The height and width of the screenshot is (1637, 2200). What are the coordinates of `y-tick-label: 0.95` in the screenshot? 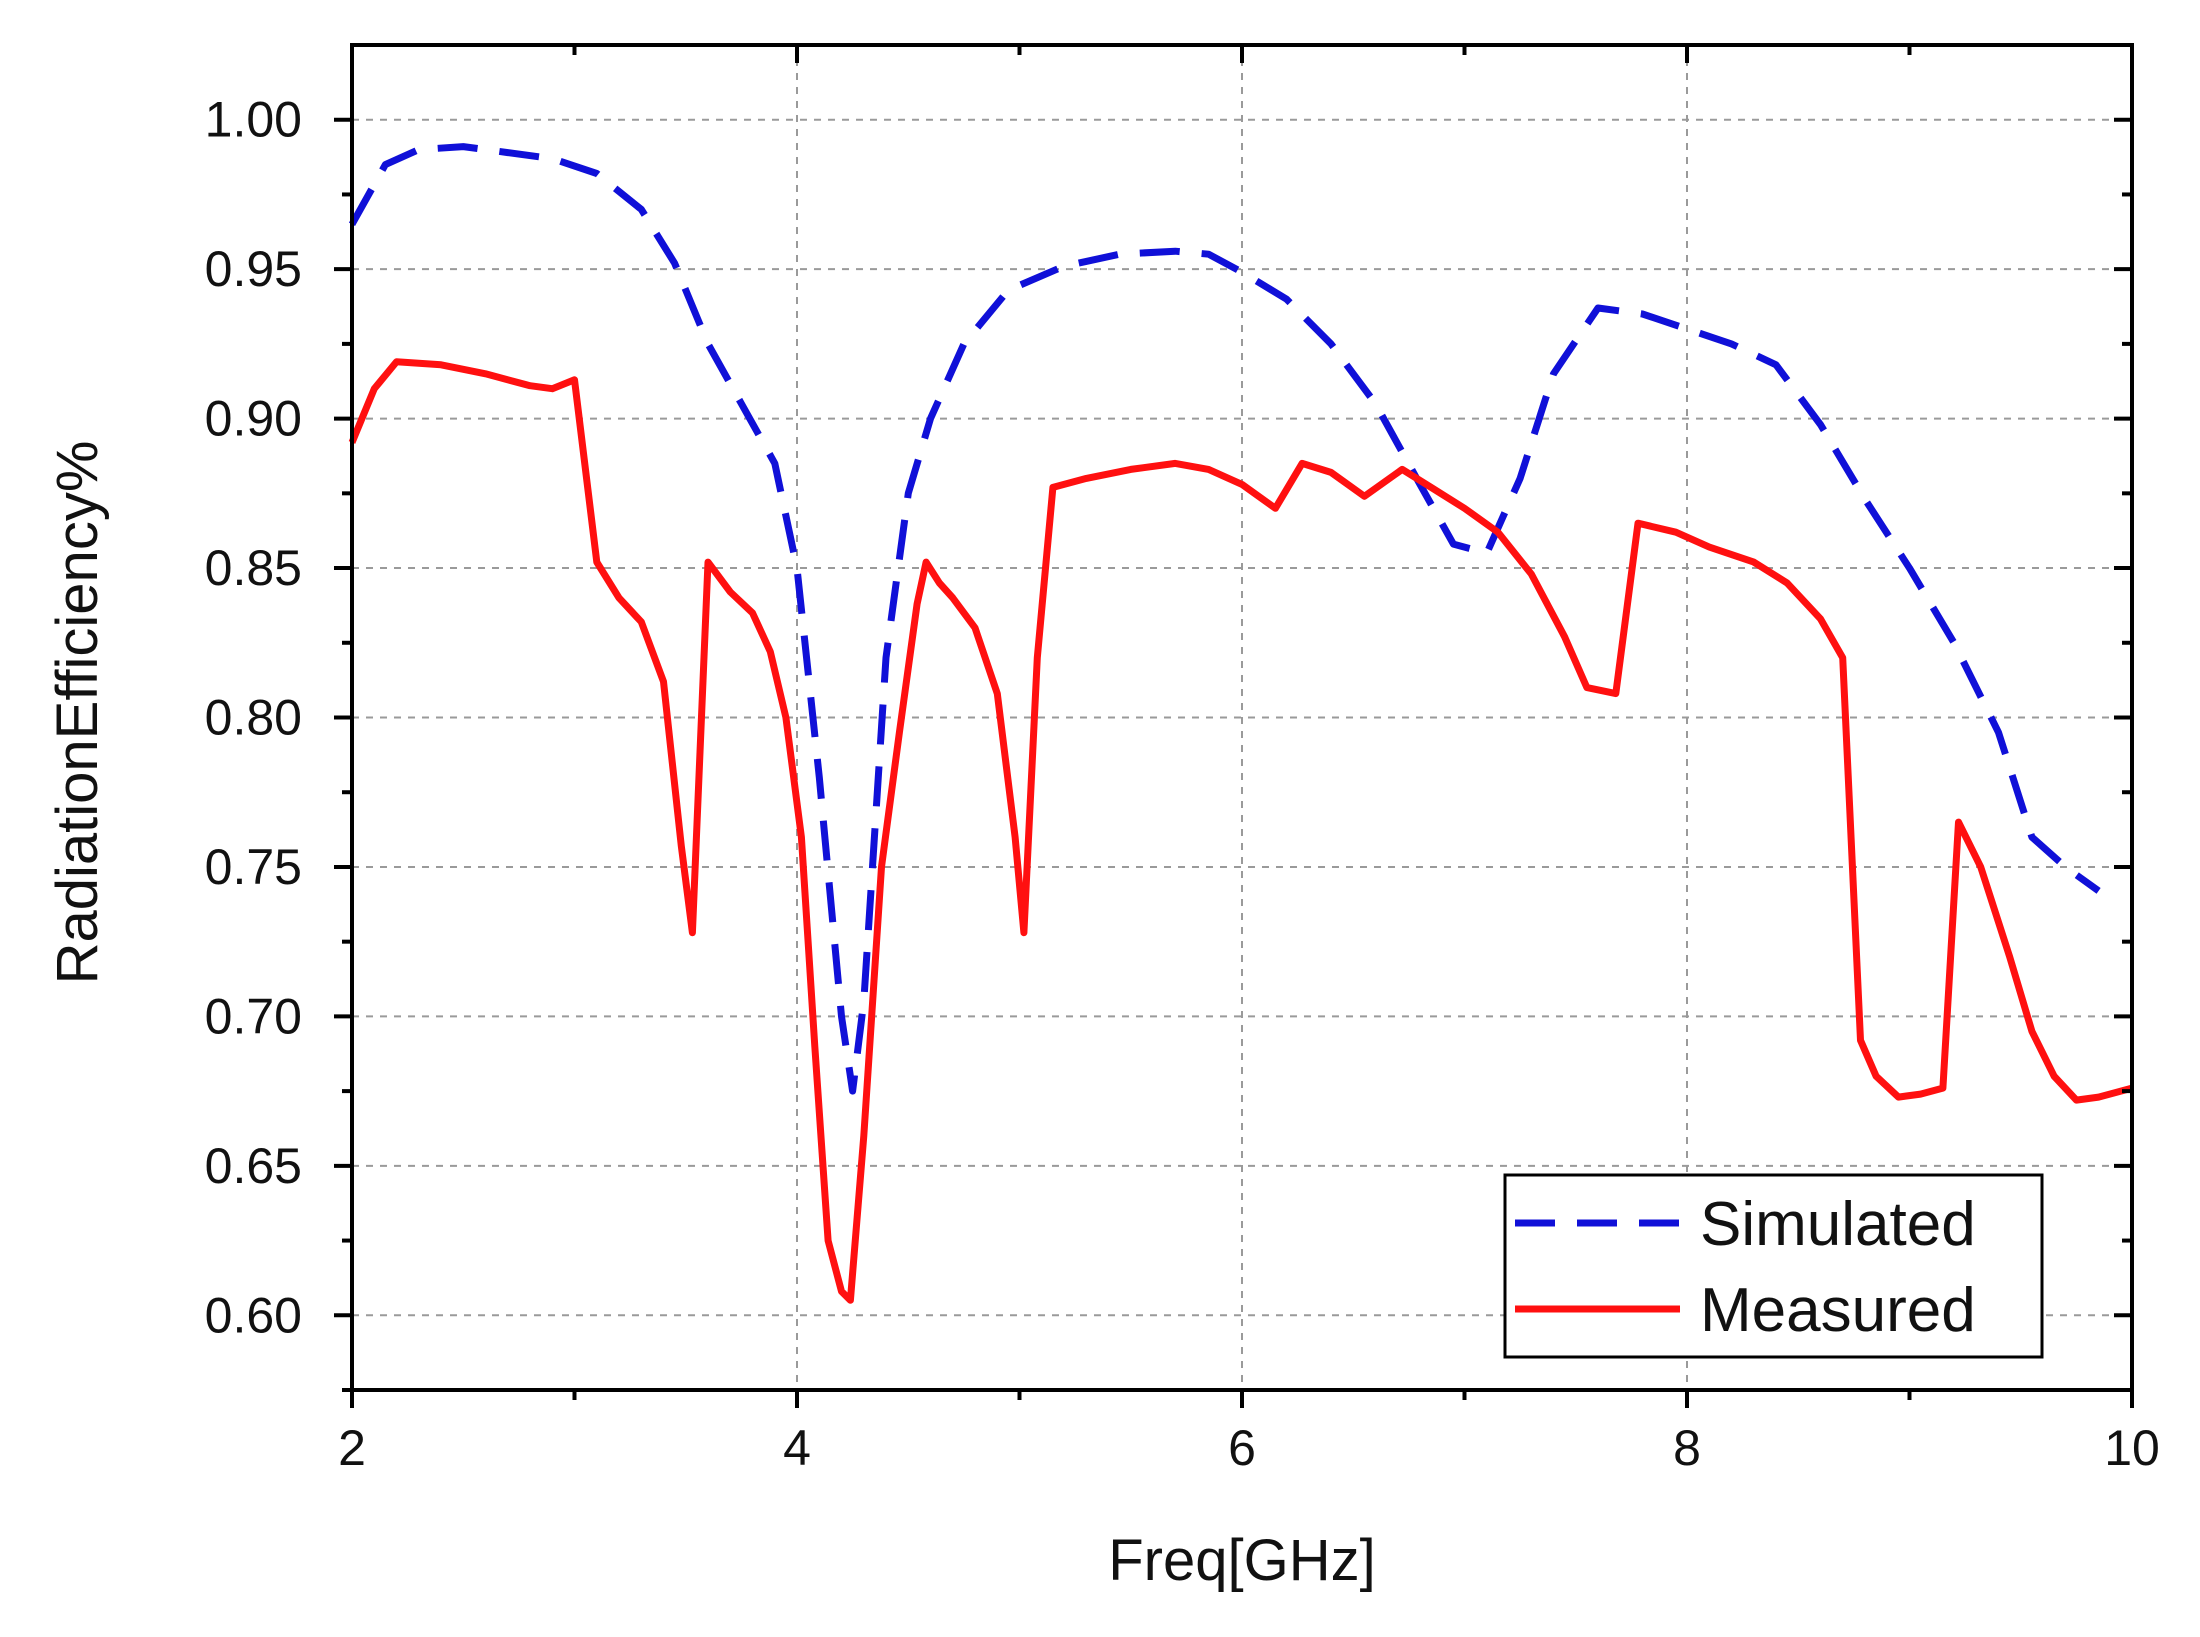 It's located at (253, 269).